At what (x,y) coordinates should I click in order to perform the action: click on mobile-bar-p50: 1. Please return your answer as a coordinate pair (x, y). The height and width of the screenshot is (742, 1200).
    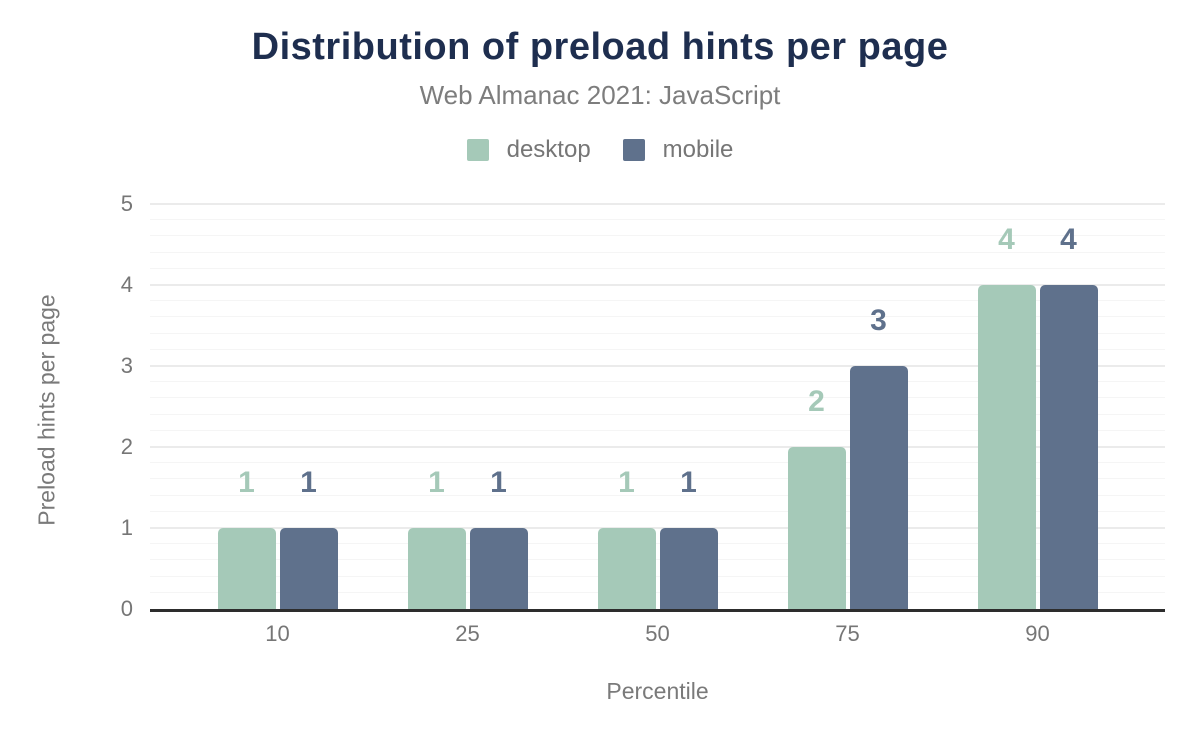
    Looking at the image, I should click on (688, 538).